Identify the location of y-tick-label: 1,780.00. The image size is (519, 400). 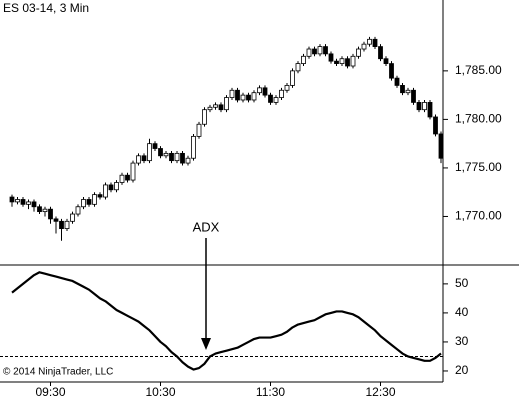
(478, 119).